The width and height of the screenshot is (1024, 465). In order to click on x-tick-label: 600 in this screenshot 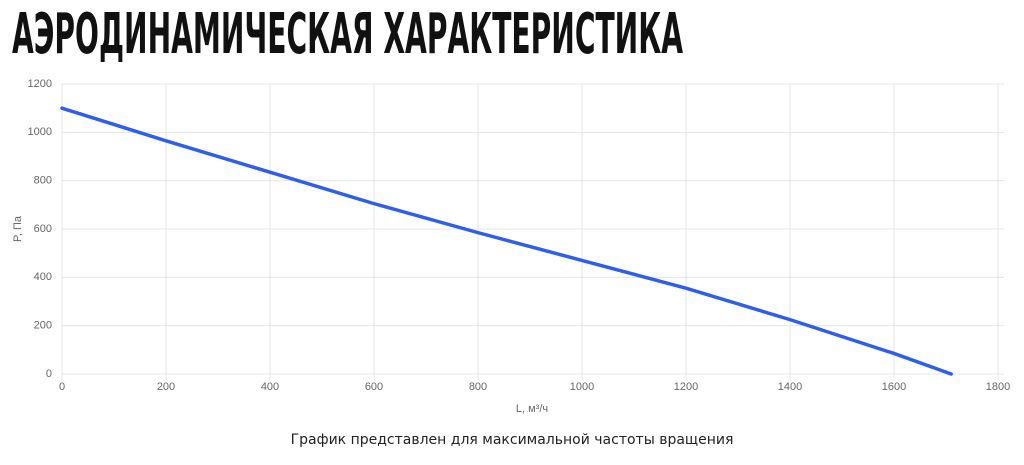, I will do `click(374, 387)`.